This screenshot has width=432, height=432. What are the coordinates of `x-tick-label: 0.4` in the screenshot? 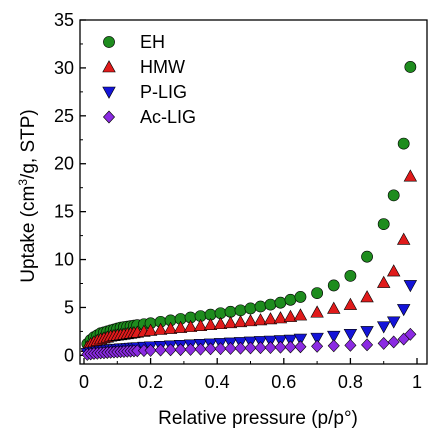 It's located at (217, 382).